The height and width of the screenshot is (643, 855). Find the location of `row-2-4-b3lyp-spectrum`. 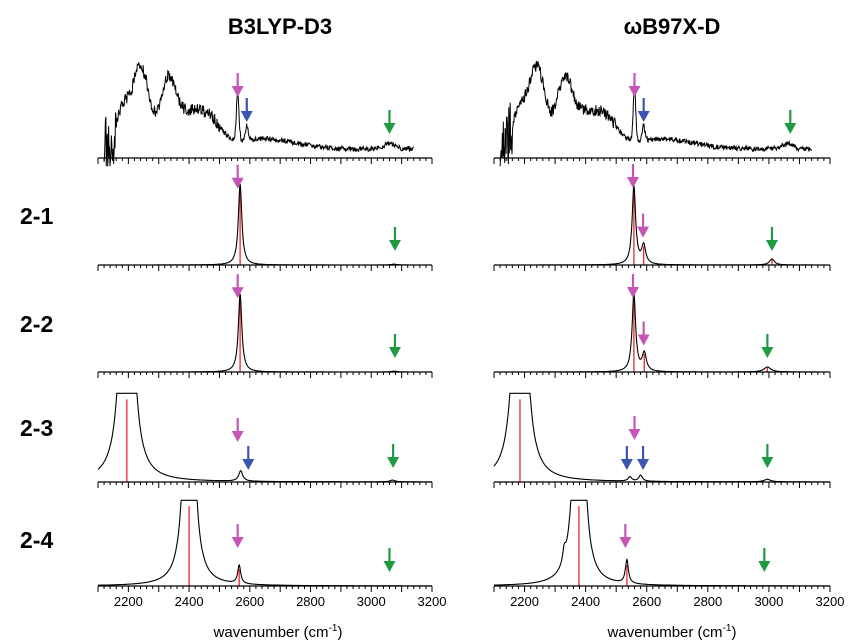

row-2-4-b3lyp-spectrum is located at coordinates (265, 543).